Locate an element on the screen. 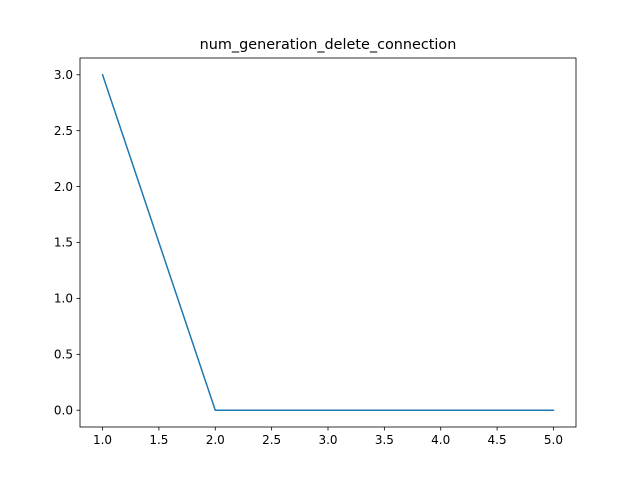  chart-title: num_generation_delete_connection is located at coordinates (328, 45).